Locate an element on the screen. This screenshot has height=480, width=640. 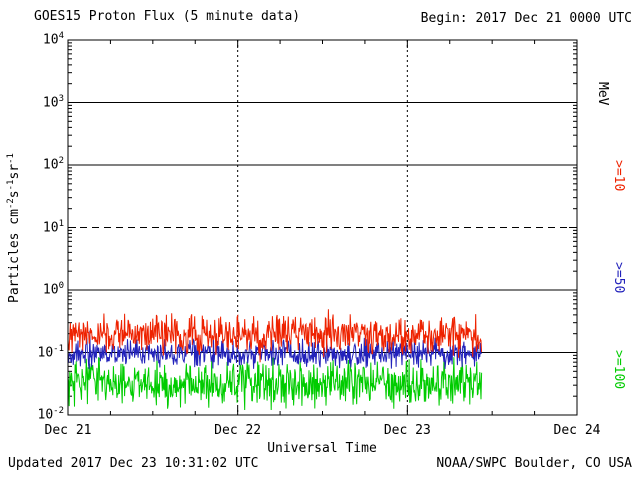
y-tick-label: 10³ is located at coordinates (53, 101).